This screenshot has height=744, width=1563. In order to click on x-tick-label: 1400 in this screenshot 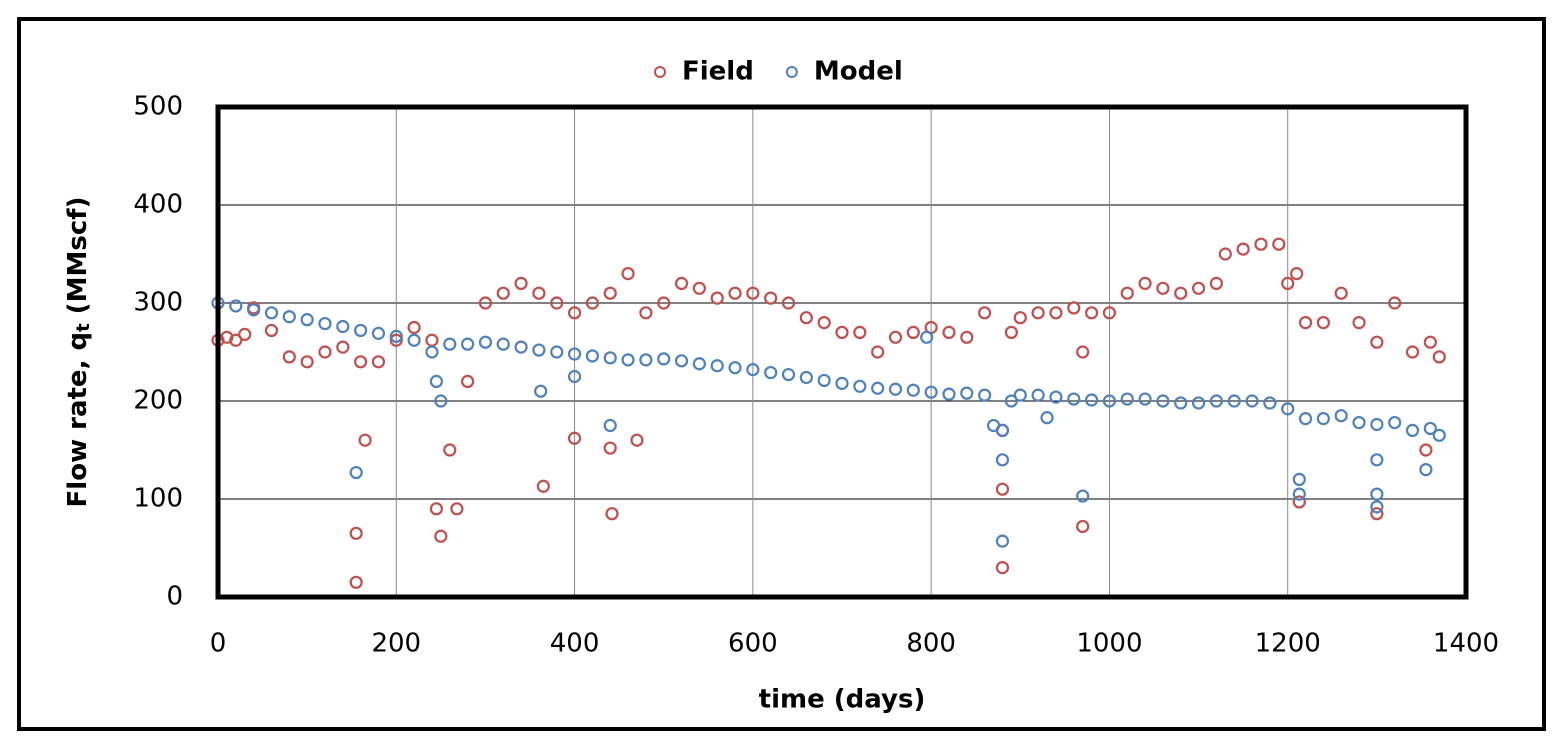, I will do `click(1466, 644)`.